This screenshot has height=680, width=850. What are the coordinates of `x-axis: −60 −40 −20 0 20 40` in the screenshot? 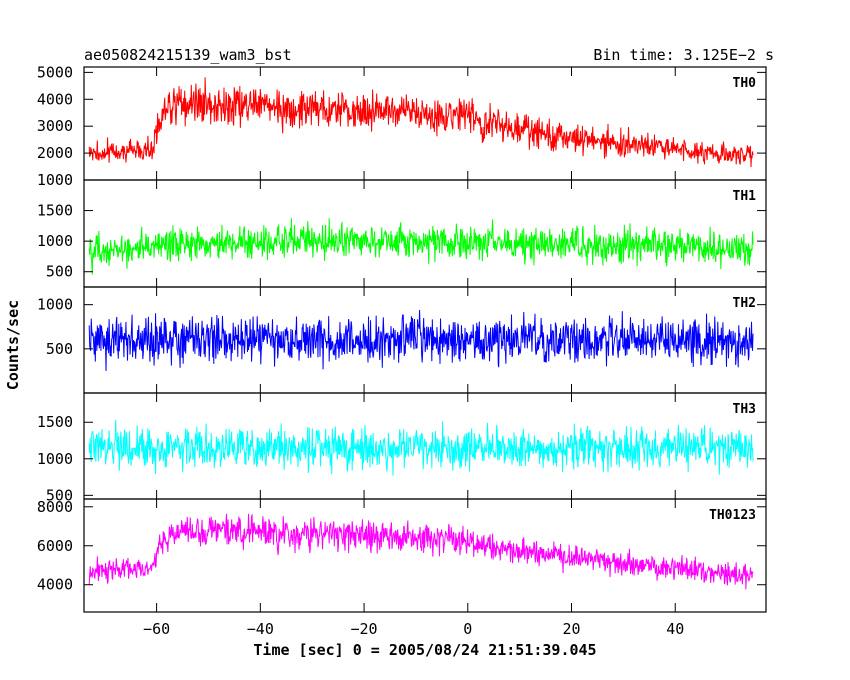 It's located at (413, 629).